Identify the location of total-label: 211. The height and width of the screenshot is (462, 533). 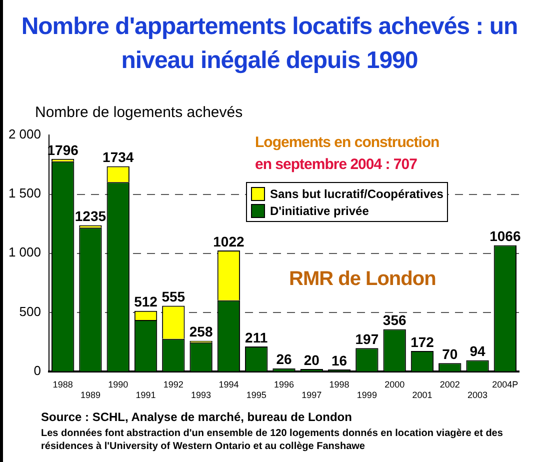
(256, 337).